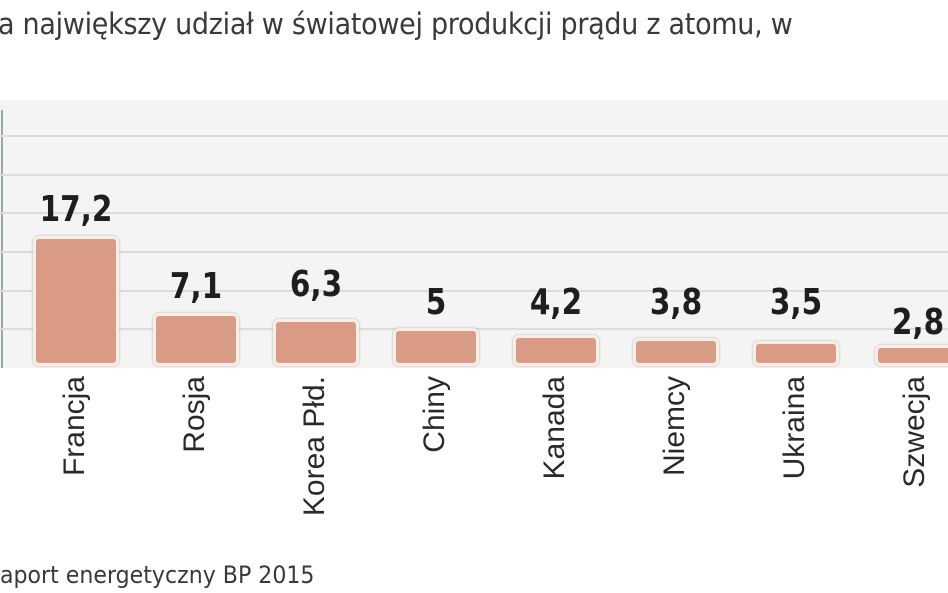 This screenshot has height=593, width=948. I want to click on bar-szwecja, so click(911, 355).